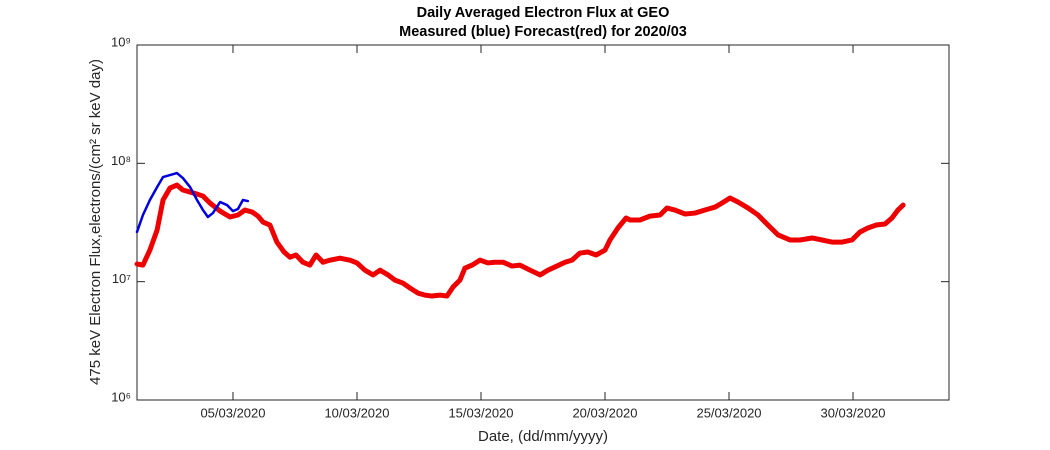  Describe the element at coordinates (121, 160) in the screenshot. I see `y-tick-label: 10⁸` at that location.